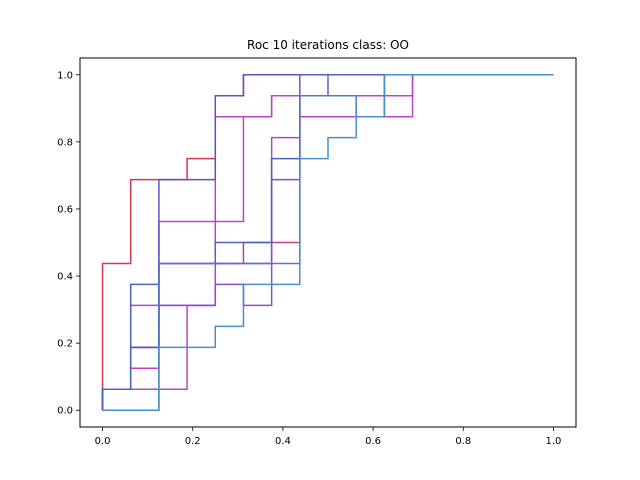  Describe the element at coordinates (373, 441) in the screenshot. I see `x-tick-label: 0.6` at that location.